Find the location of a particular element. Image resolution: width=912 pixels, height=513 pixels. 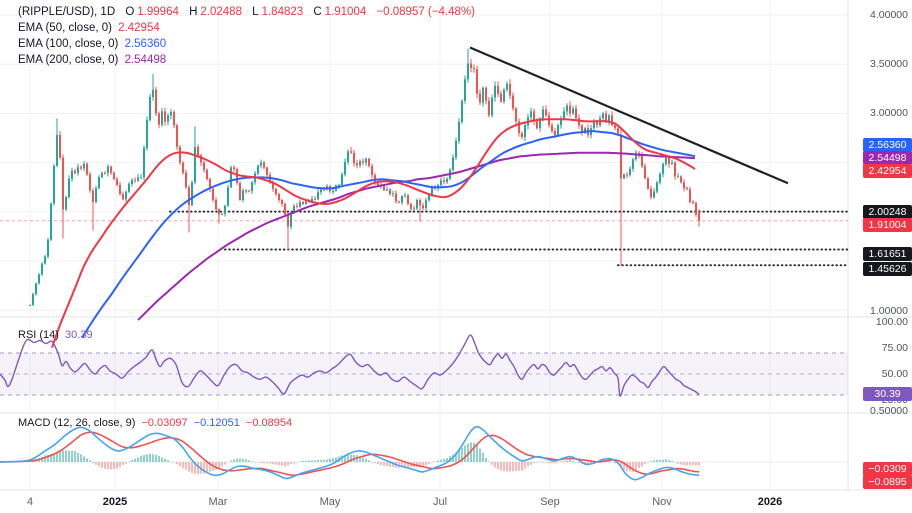

price-axis-label: 4.00000 is located at coordinates (889, 15).